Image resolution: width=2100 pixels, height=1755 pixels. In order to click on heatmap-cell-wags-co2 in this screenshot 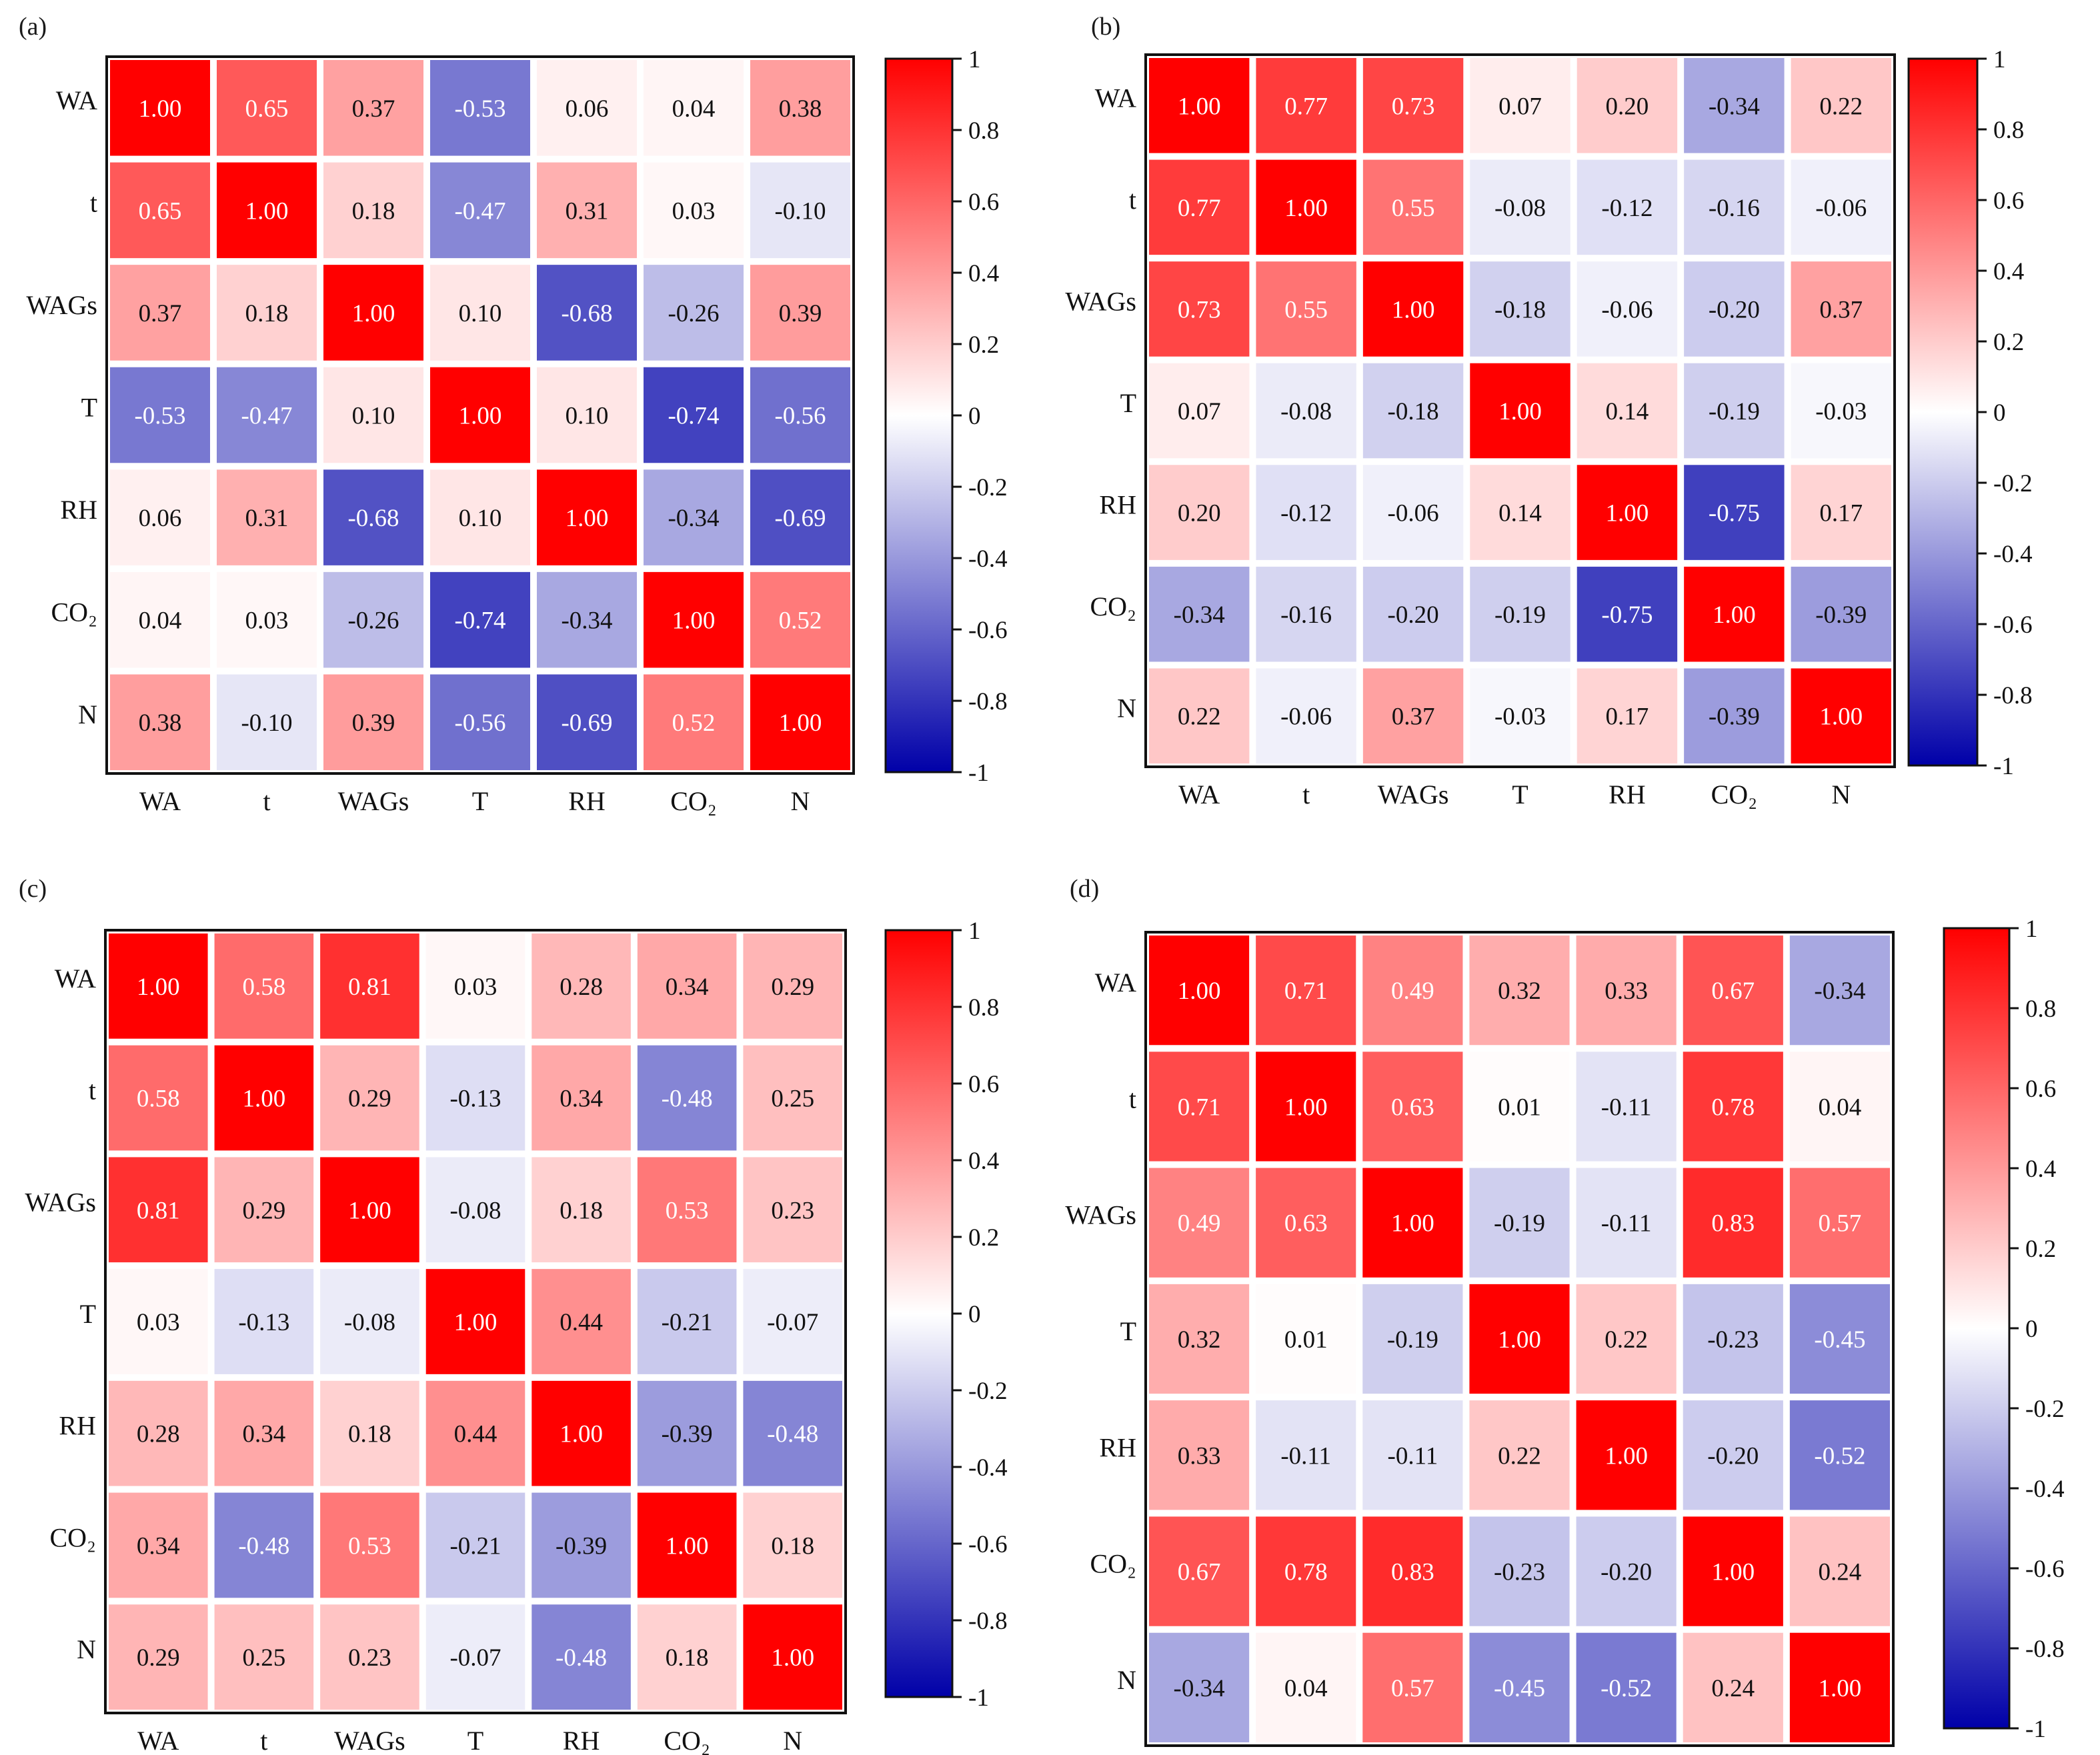, I will do `click(1733, 1223)`.